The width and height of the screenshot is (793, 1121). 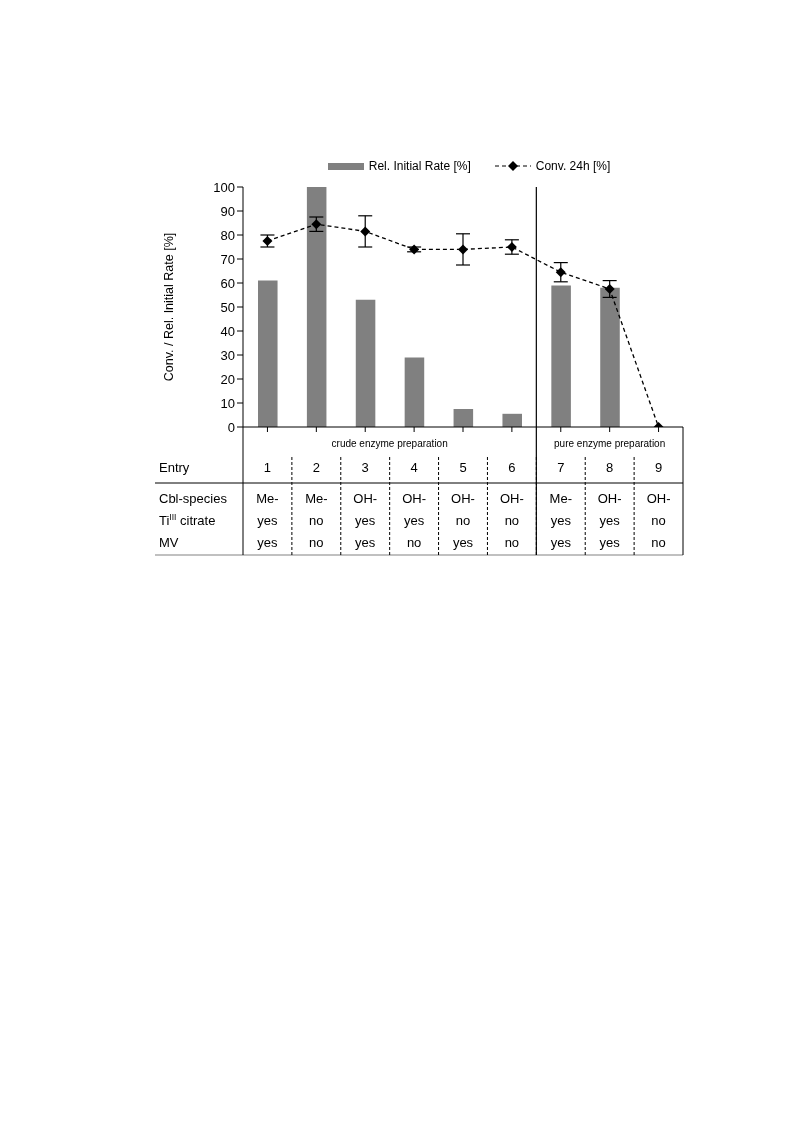 I want to click on x-tick-label: 8, so click(x=610, y=467).